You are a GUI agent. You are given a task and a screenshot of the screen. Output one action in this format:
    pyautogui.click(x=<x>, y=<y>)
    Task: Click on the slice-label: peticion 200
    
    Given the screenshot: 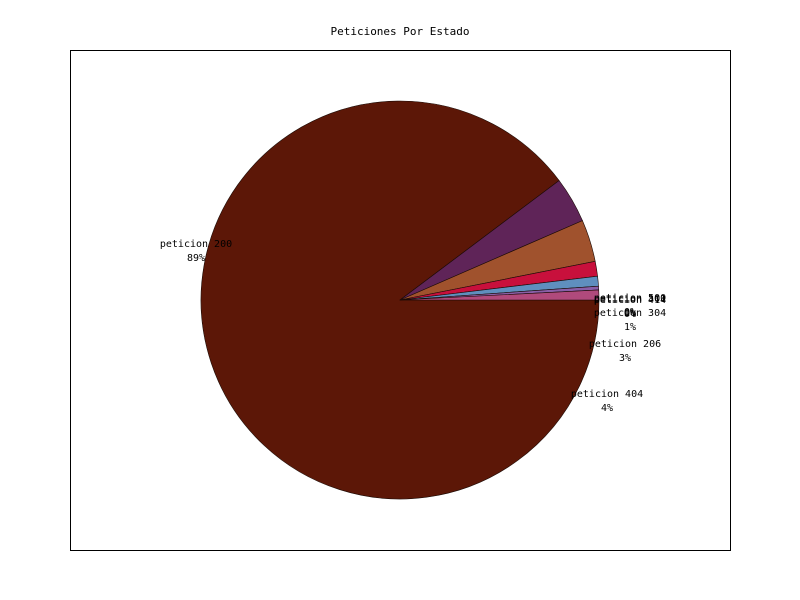 What is the action you would take?
    pyautogui.click(x=196, y=244)
    